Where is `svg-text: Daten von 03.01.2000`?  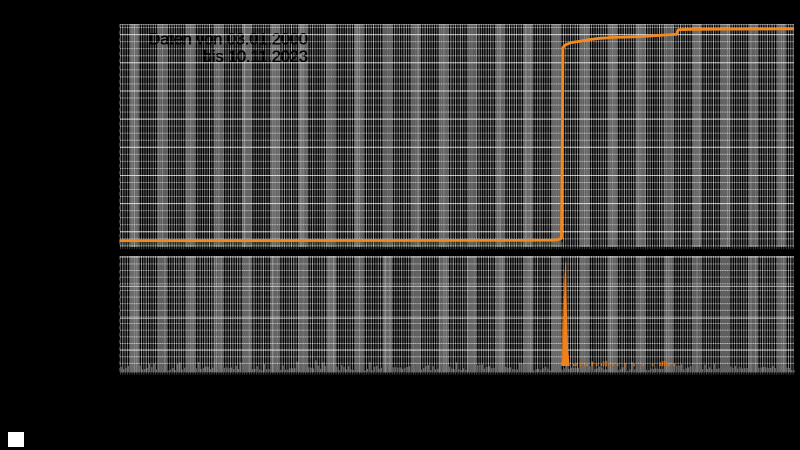
svg-text: Daten von 03.01.2000 is located at coordinates (228, 40).